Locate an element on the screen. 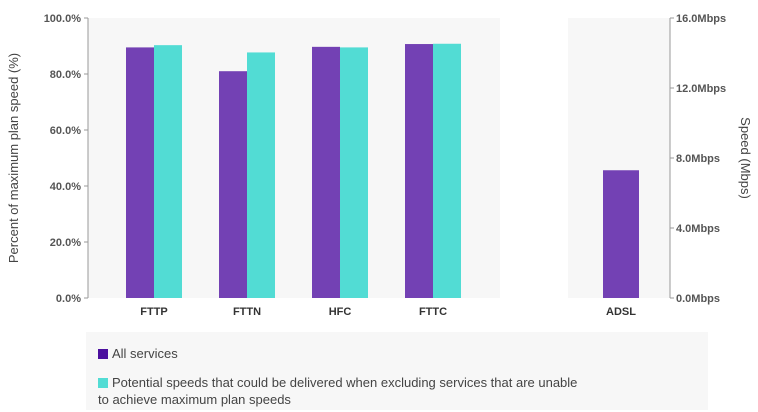  left-y-tick-label: 40.0% is located at coordinates (65, 187).